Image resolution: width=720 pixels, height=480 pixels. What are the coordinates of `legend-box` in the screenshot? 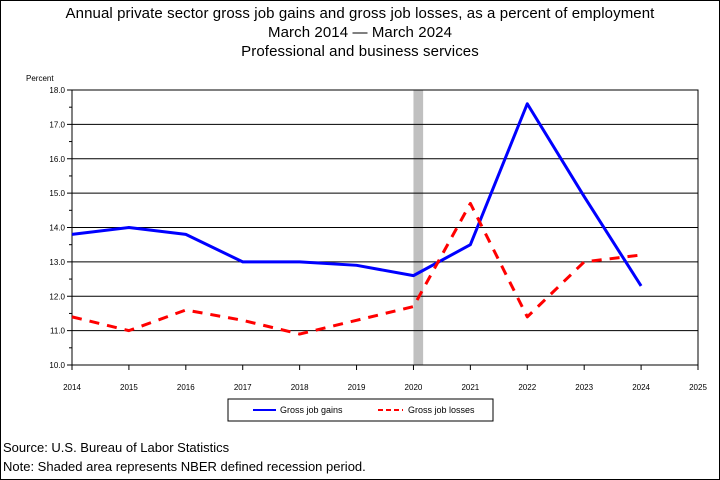 It's located at (360, 410).